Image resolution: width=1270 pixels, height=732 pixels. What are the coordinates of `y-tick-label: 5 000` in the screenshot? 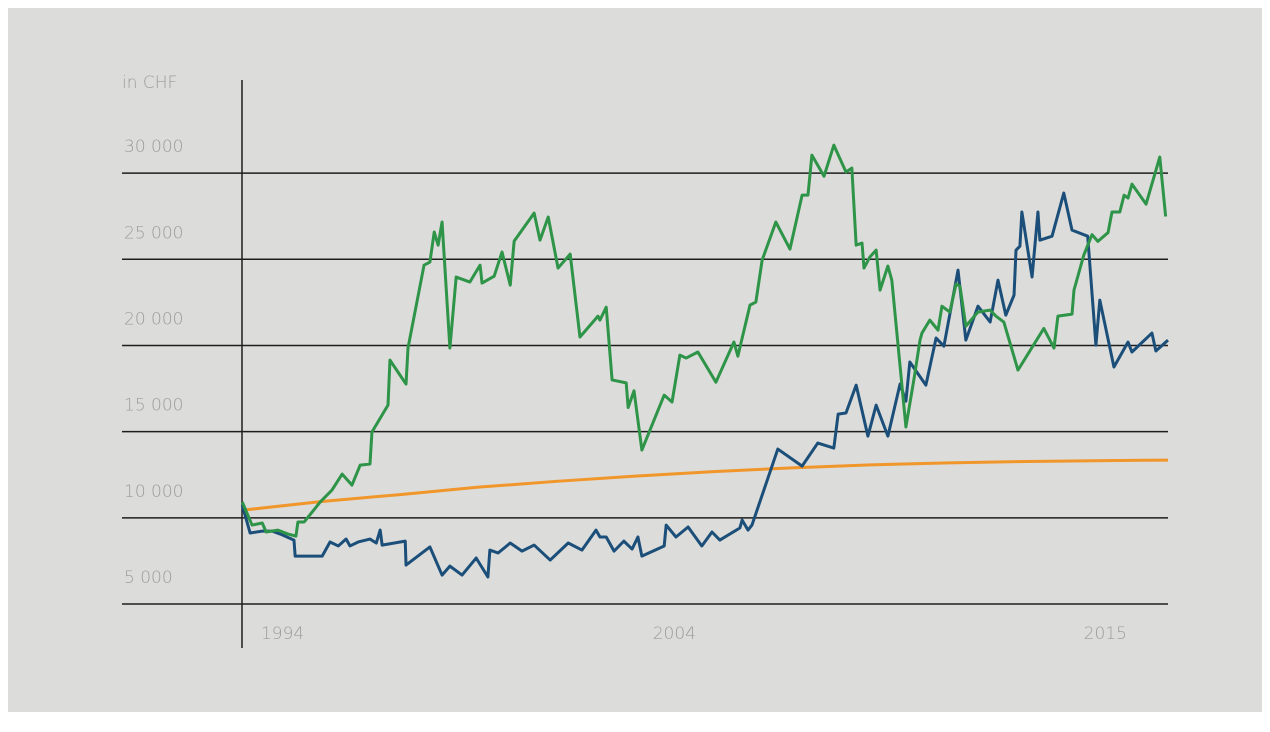 It's located at (148, 578).